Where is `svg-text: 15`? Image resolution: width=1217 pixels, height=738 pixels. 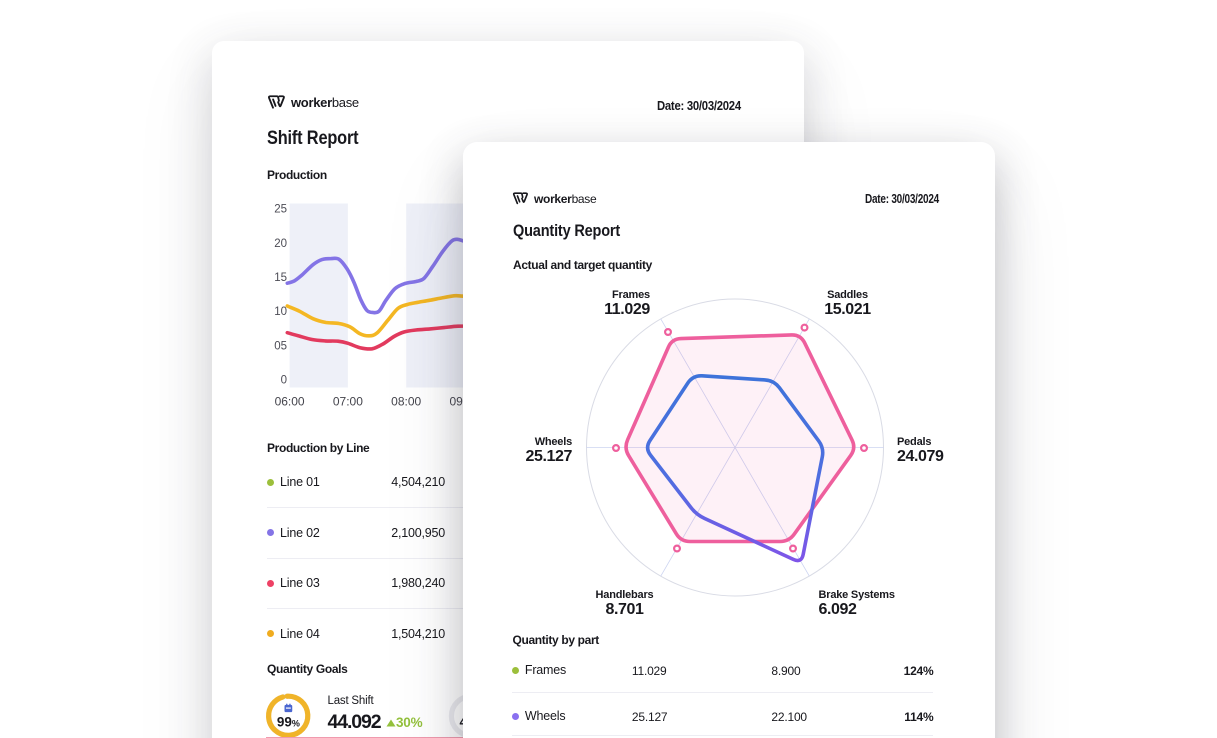 svg-text: 15 is located at coordinates (280, 278).